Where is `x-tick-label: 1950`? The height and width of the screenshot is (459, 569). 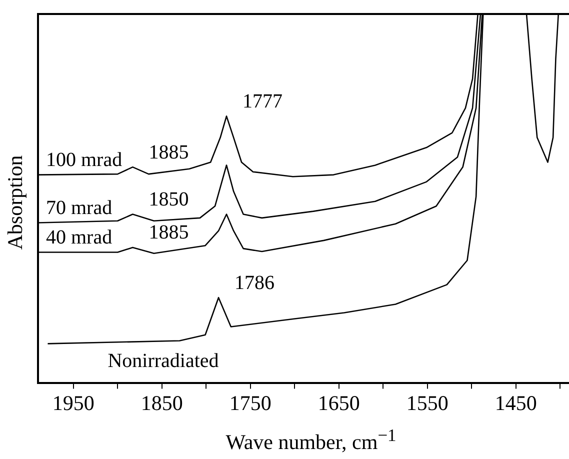
x-tick-label: 1950 is located at coordinates (73, 402).